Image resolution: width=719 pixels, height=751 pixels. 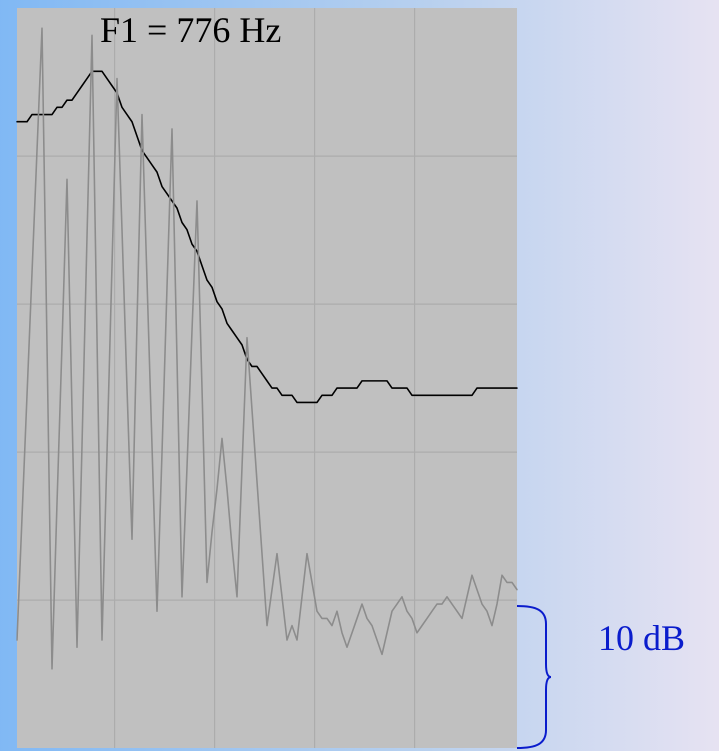 What do you see at coordinates (191, 30) in the screenshot?
I see `annotation: F1 = 776 Hz` at bounding box center [191, 30].